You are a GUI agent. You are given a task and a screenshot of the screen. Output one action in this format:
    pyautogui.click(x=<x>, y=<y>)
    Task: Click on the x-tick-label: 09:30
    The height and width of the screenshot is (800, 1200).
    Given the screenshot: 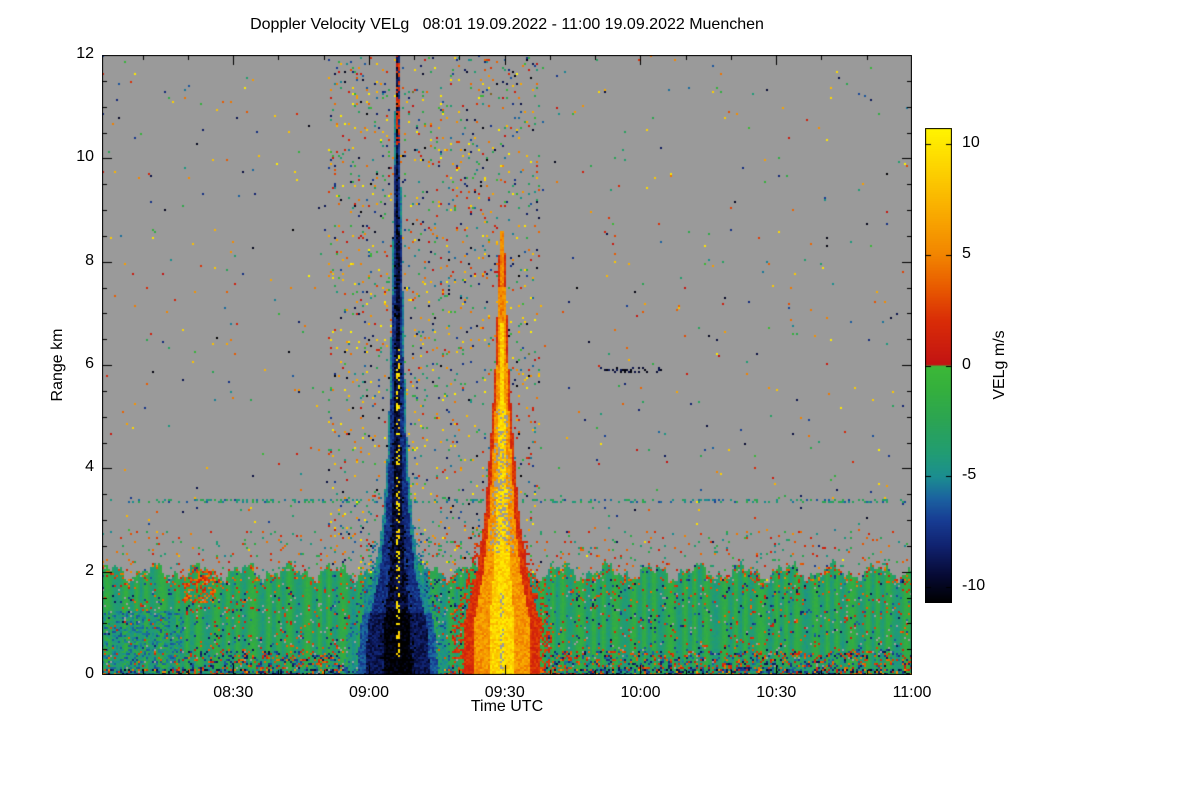 What is the action you would take?
    pyautogui.click(x=504, y=692)
    